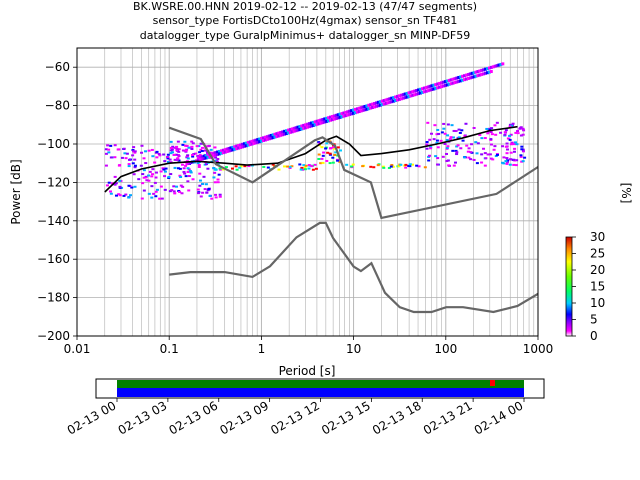 This screenshot has height=480, width=640. What do you see at coordinates (569, 286) in the screenshot?
I see `colorbar-gradient` at bounding box center [569, 286].